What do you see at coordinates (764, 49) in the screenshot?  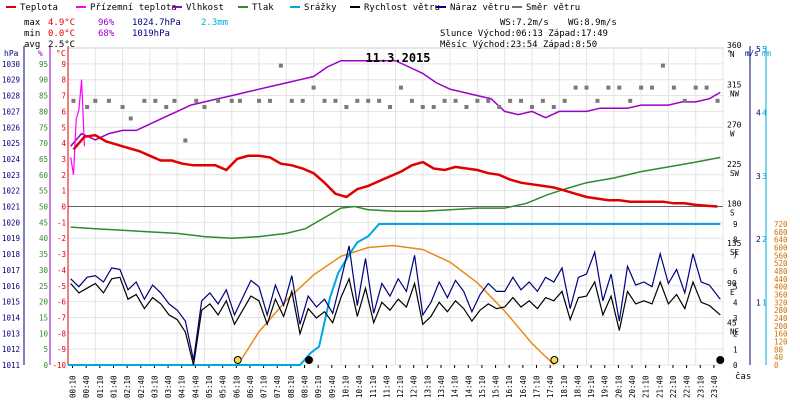 I see `mm-tick-label: 5` at bounding box center [764, 49].